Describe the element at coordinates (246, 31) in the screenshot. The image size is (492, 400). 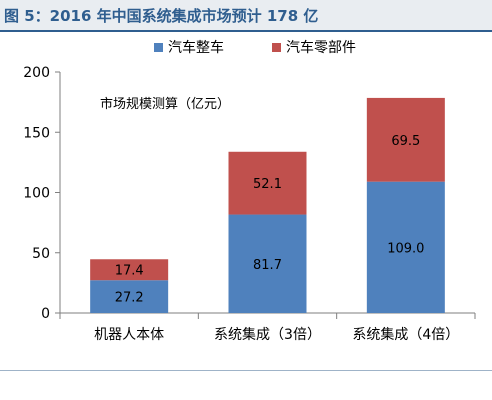
I see `title-divider` at that location.